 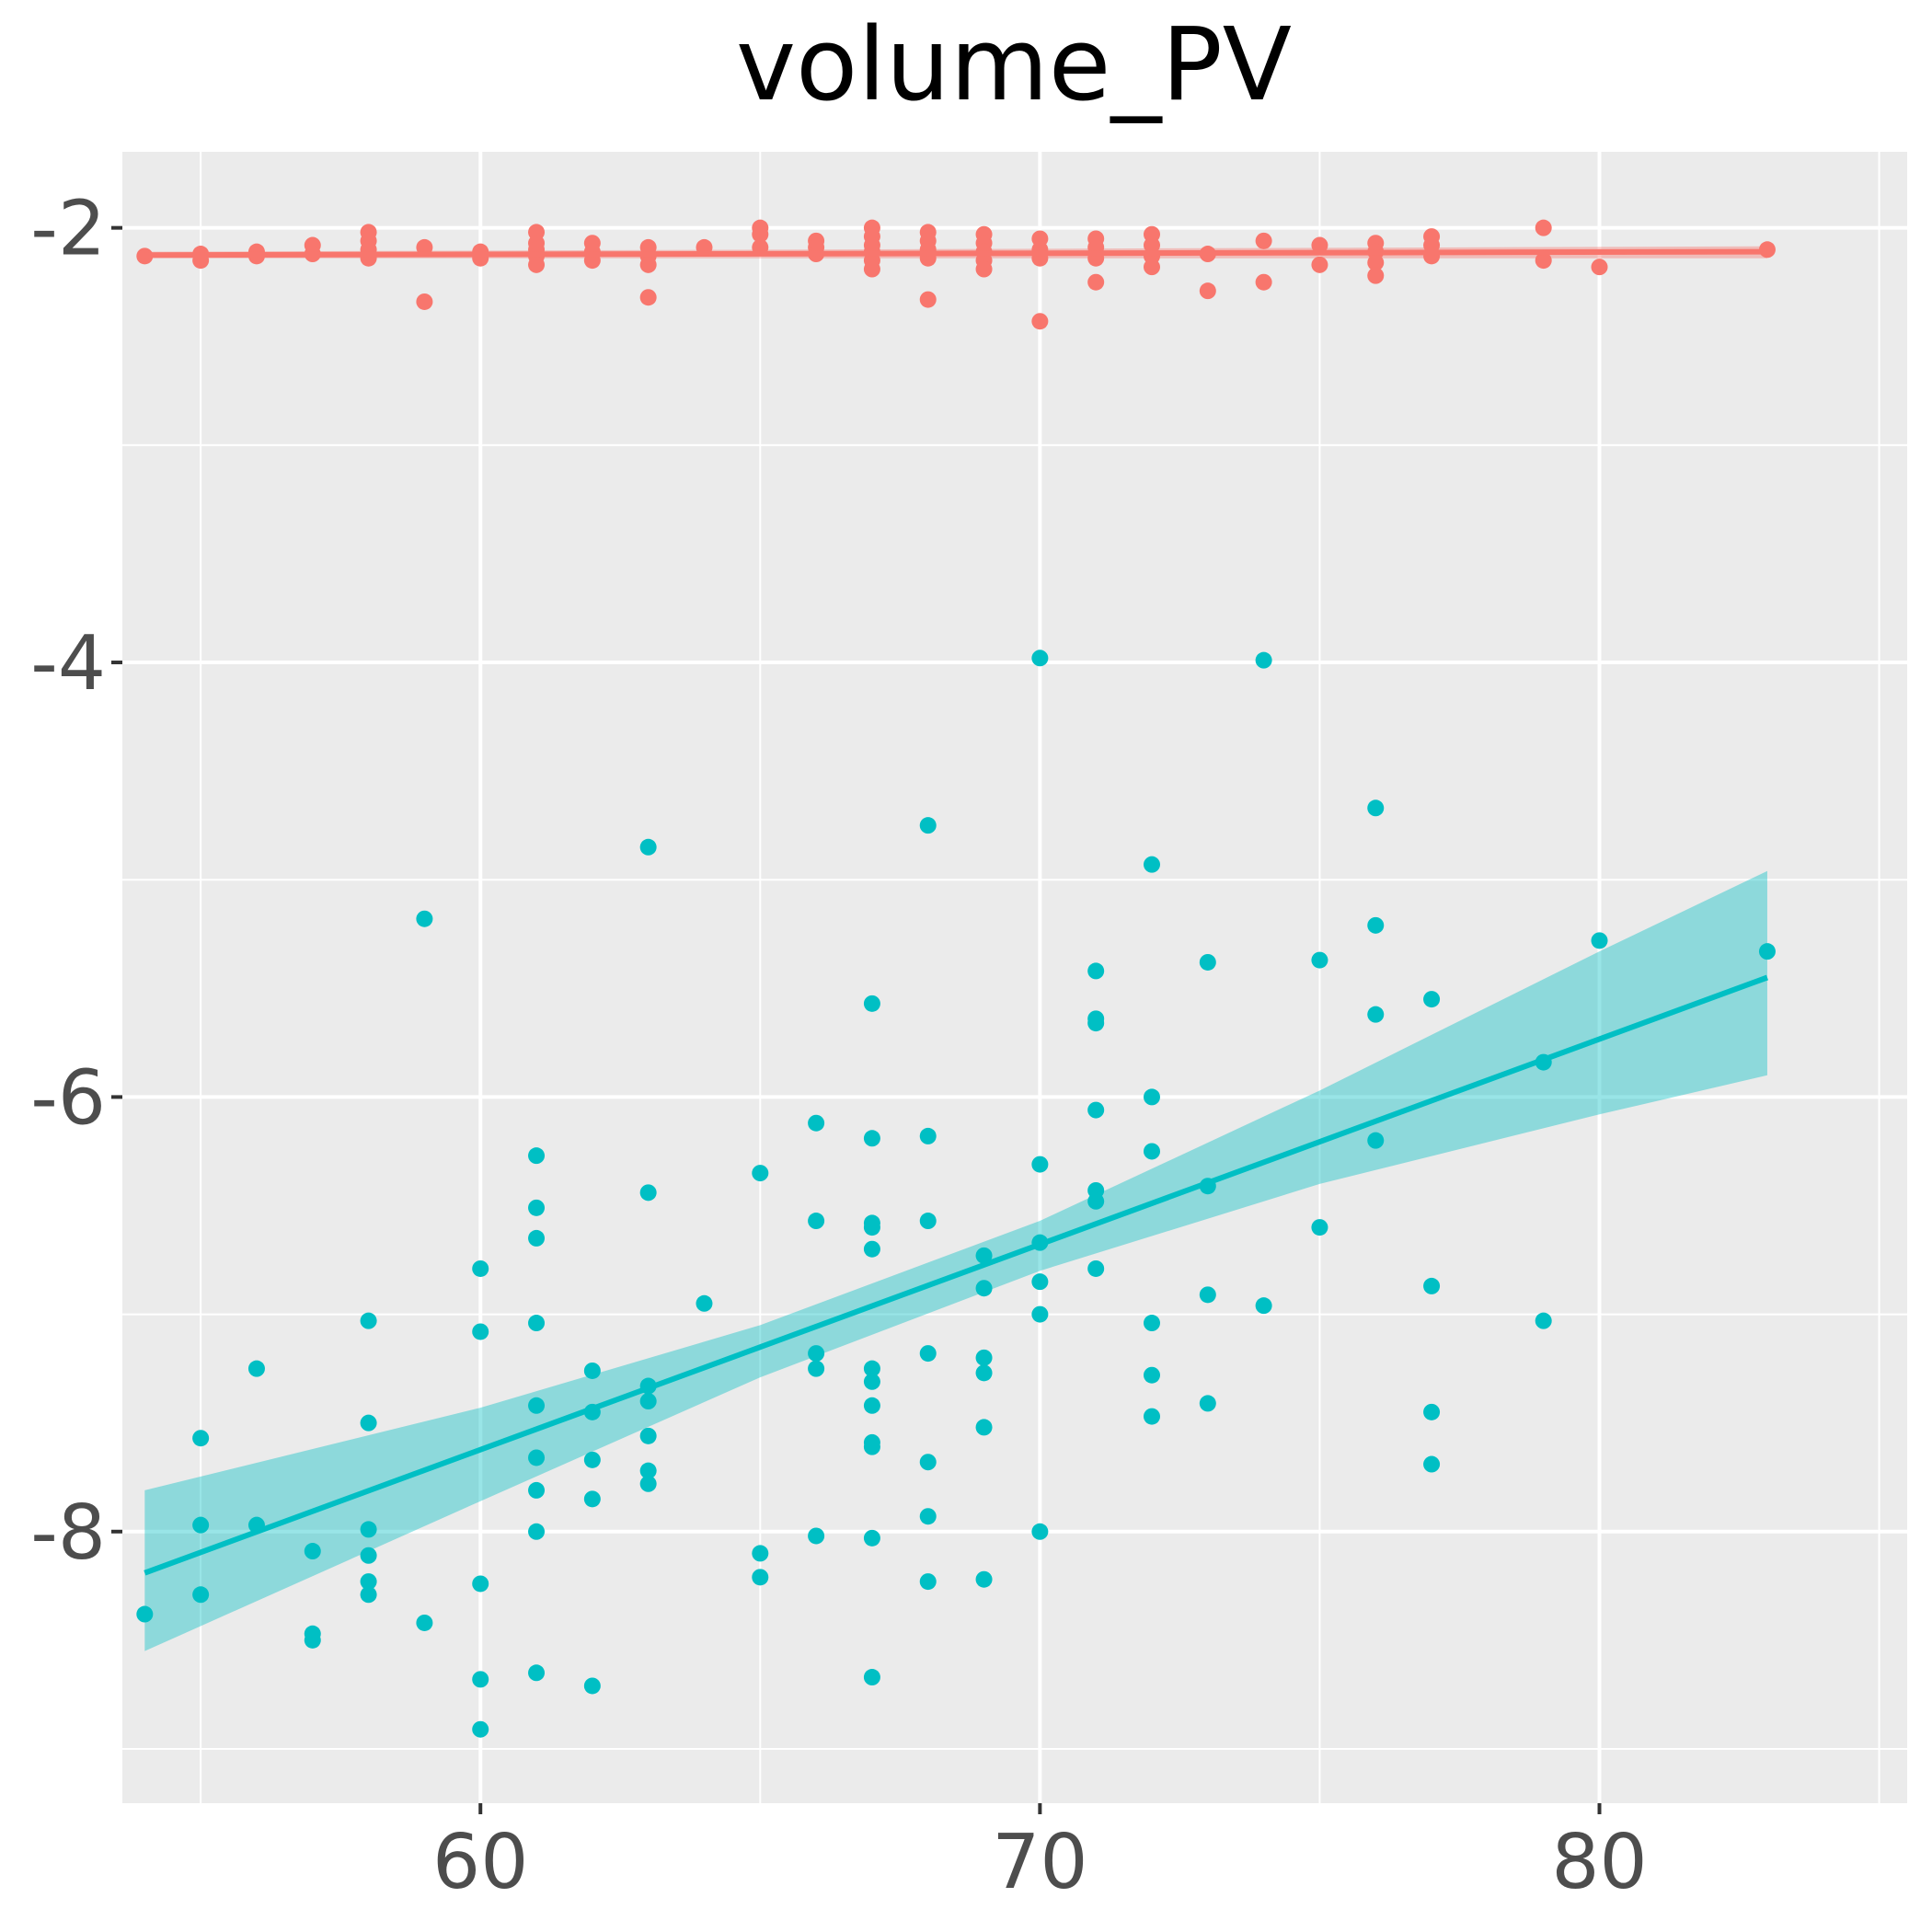 I want to click on y-tick-label: -6, so click(x=68, y=1098).